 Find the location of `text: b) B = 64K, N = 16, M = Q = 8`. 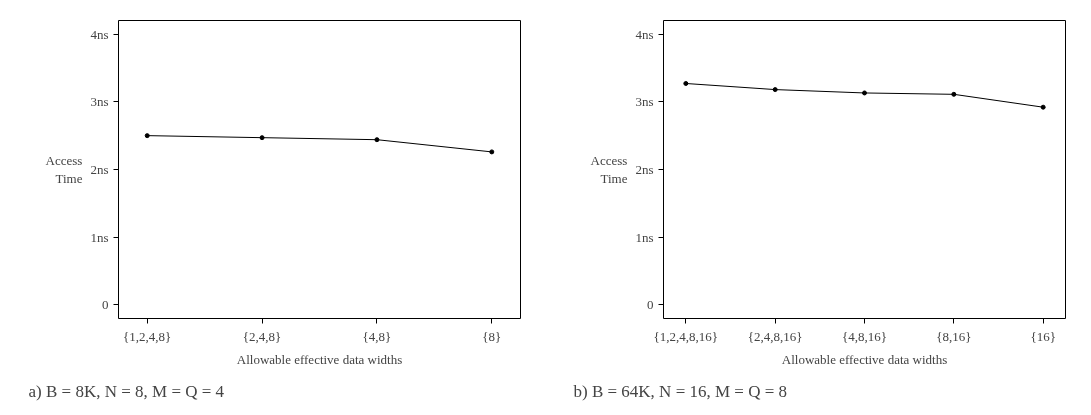

text: b) B = 64K, N = 16, M = Q = 8 is located at coordinates (680, 391).